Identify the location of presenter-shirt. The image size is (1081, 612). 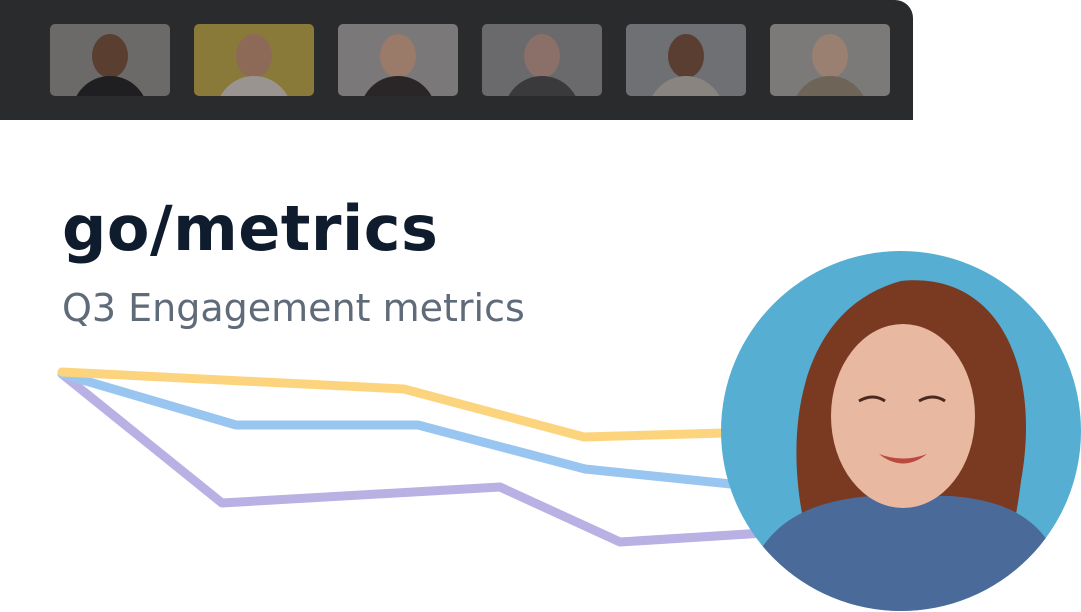
(906, 553).